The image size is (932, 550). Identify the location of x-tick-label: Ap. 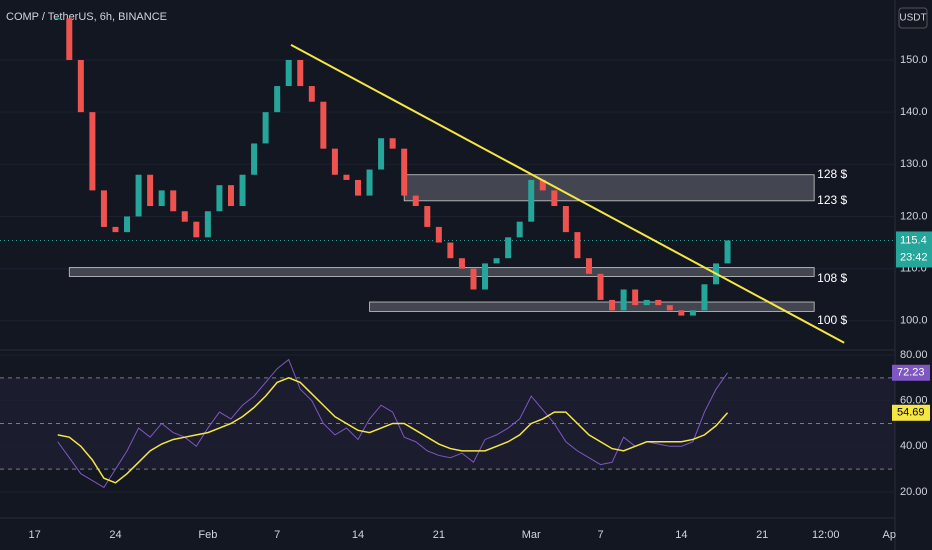
(888, 535).